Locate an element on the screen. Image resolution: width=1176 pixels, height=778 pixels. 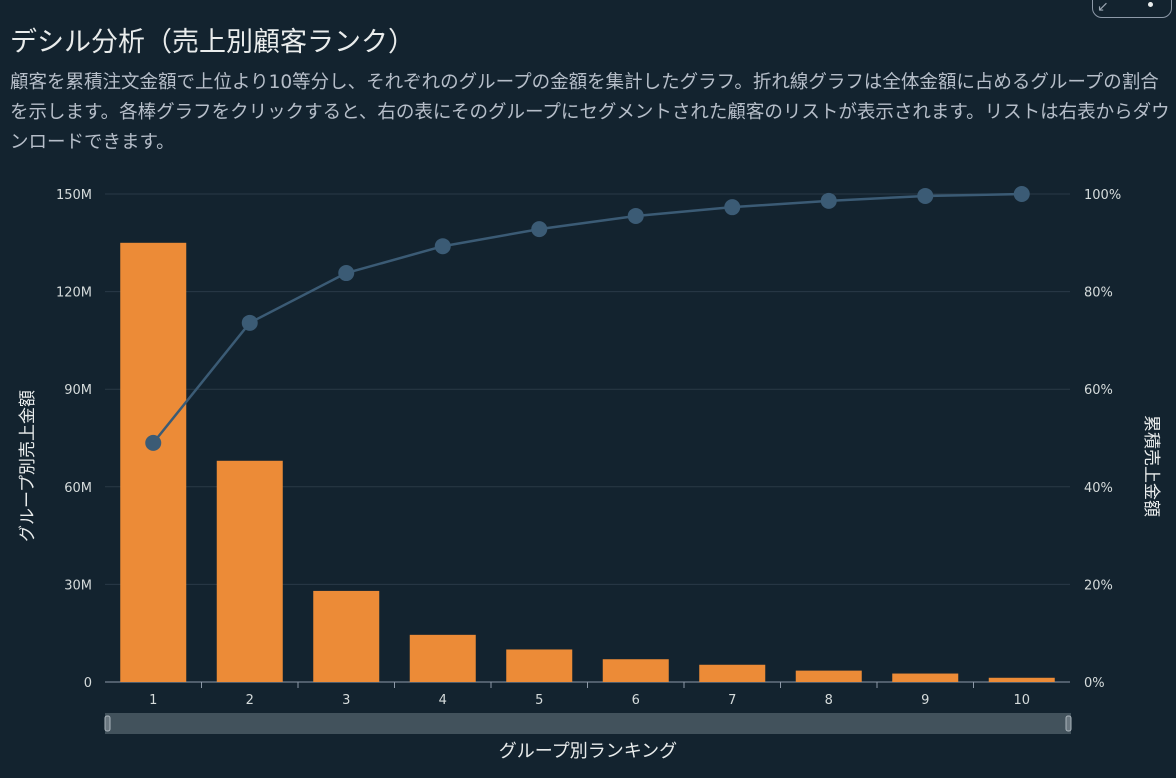
y2-tick-label: 100% is located at coordinates (1102, 195).